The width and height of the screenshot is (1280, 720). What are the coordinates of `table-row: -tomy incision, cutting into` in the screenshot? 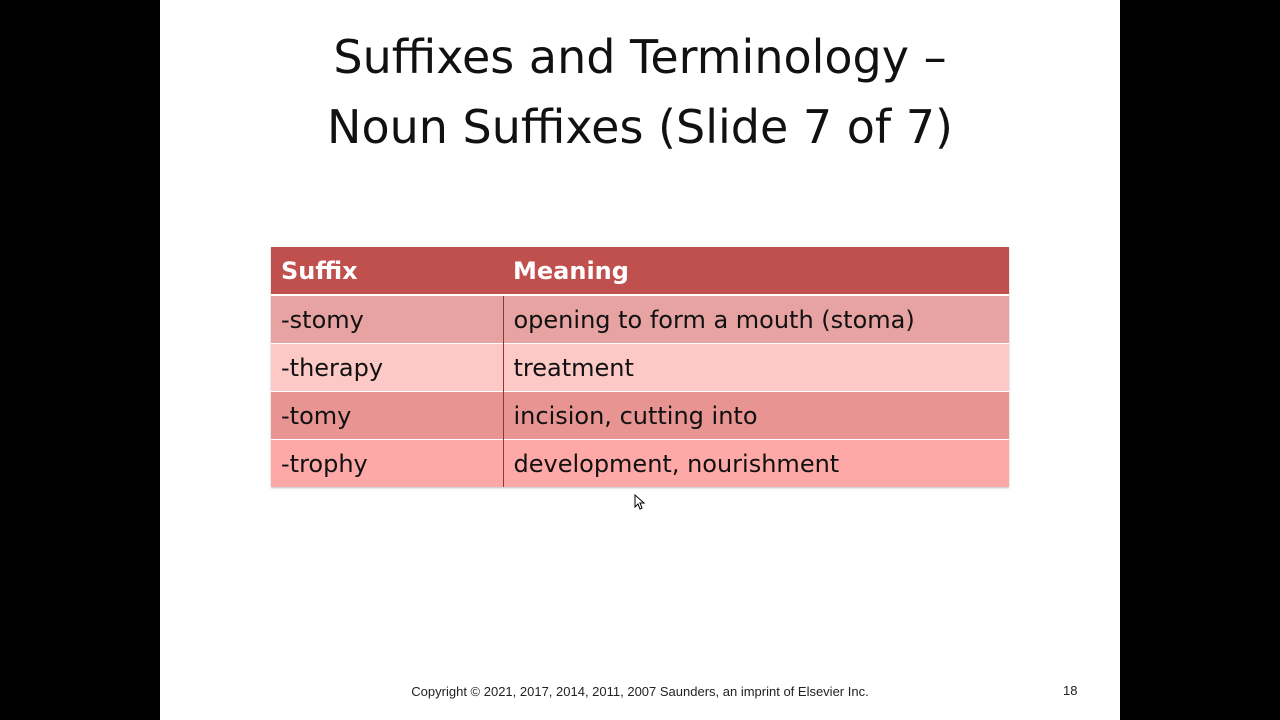 It's located at (640, 415).